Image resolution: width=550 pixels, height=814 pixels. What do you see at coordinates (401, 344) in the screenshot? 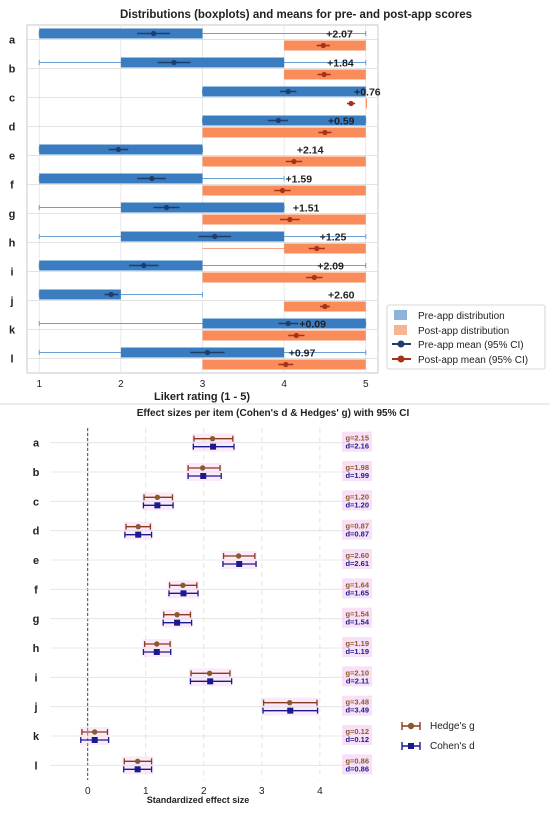
I see `legend-pre-mean-marker` at bounding box center [401, 344].